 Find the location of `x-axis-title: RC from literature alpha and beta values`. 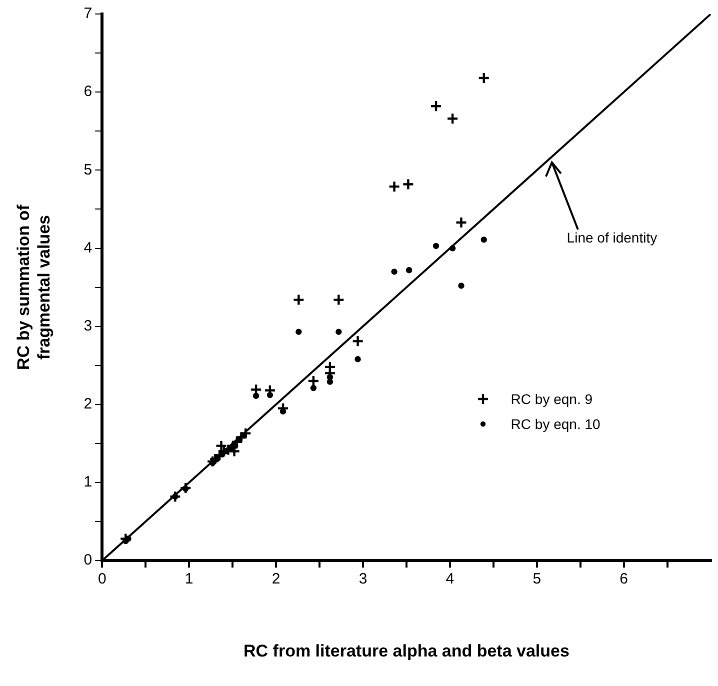

x-axis-title: RC from literature alpha and beta values is located at coordinates (407, 650).